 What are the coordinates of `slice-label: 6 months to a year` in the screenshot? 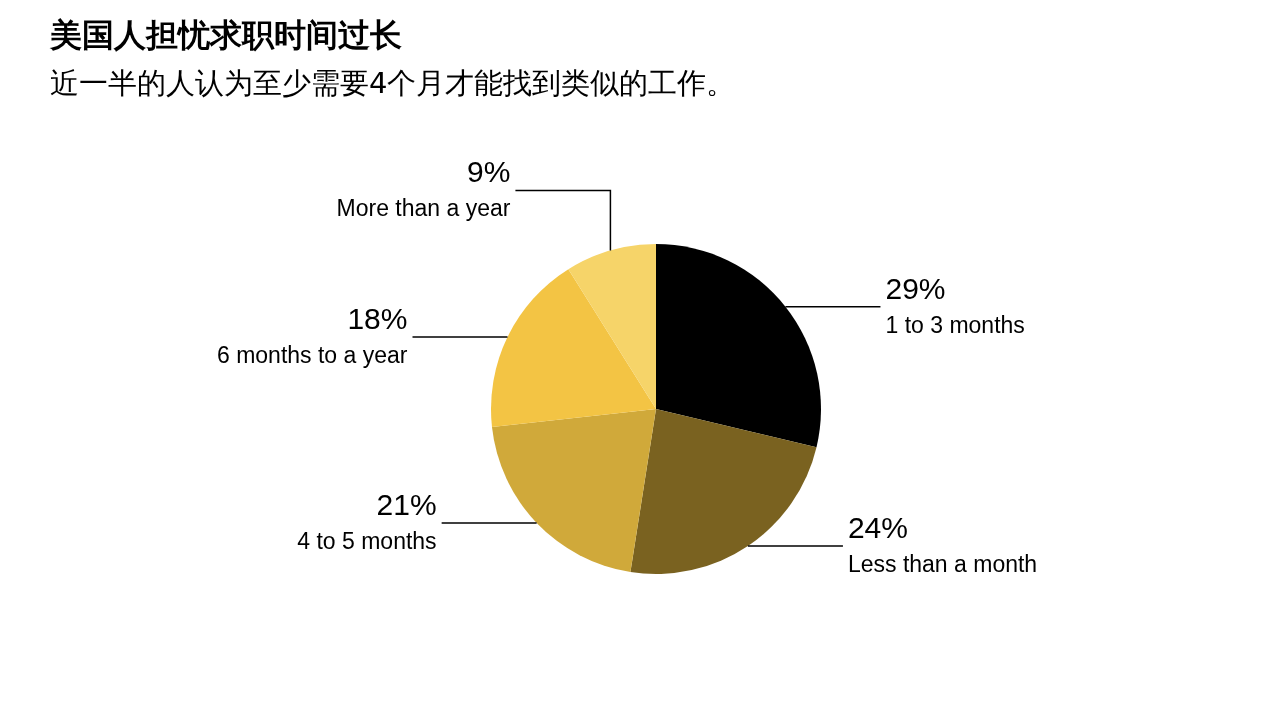 It's located at (312, 355).